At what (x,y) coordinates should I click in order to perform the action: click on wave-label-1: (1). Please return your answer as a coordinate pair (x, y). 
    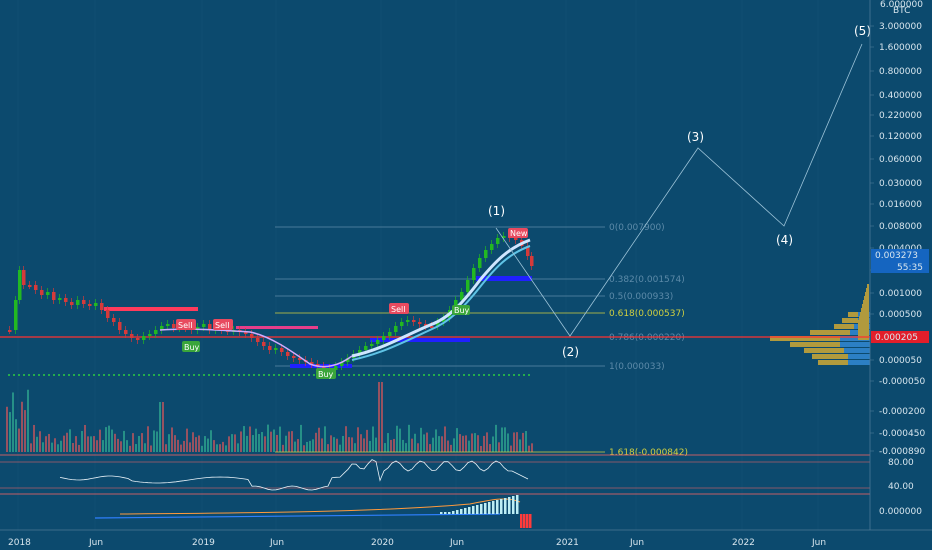
    Looking at the image, I should click on (496, 211).